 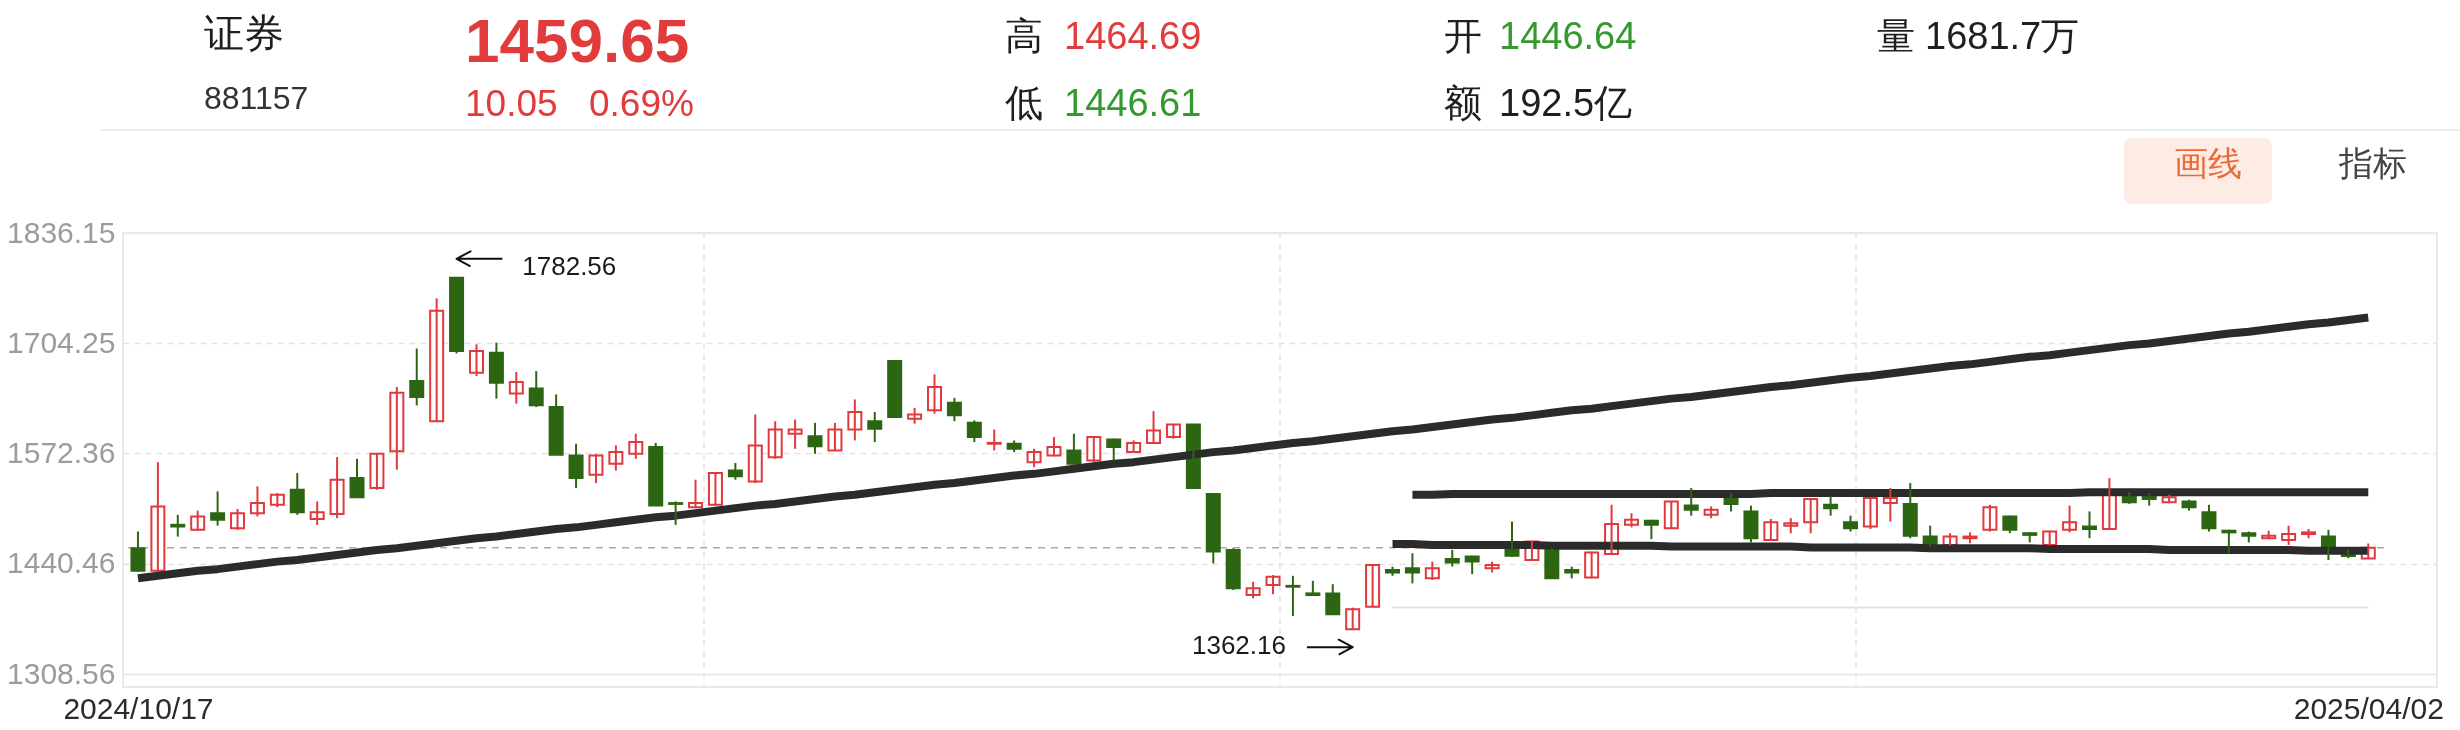 I want to click on y-tick-label: 1308.56, so click(x=61, y=673).